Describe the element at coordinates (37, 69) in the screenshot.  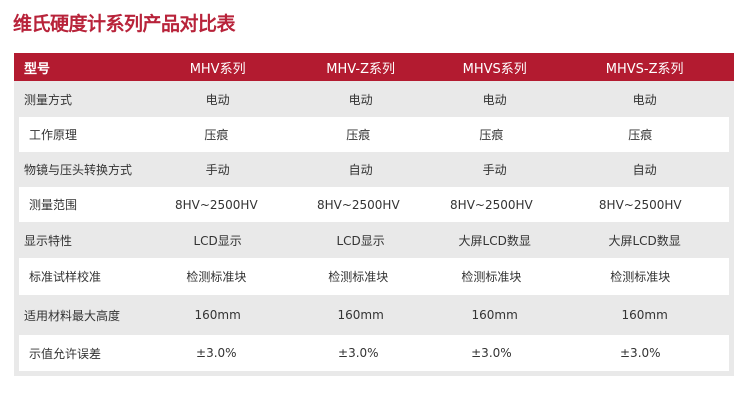
I see `header-cell: 型号` at that location.